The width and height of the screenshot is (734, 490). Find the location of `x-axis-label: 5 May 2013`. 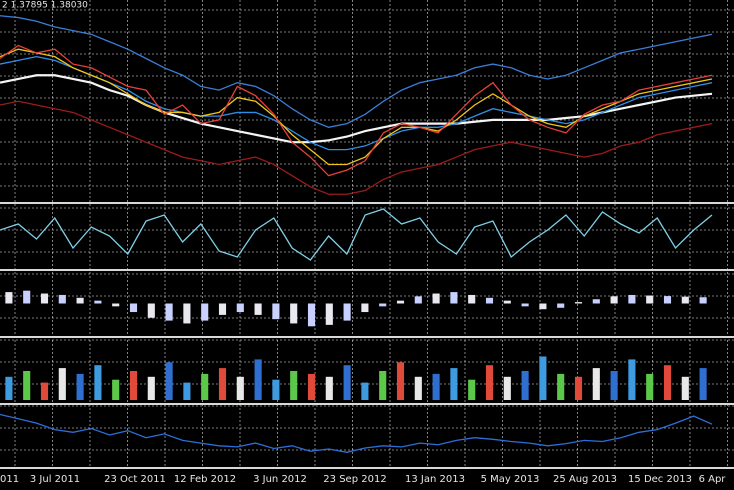

x-axis-label: 5 May 2013 is located at coordinates (510, 479).